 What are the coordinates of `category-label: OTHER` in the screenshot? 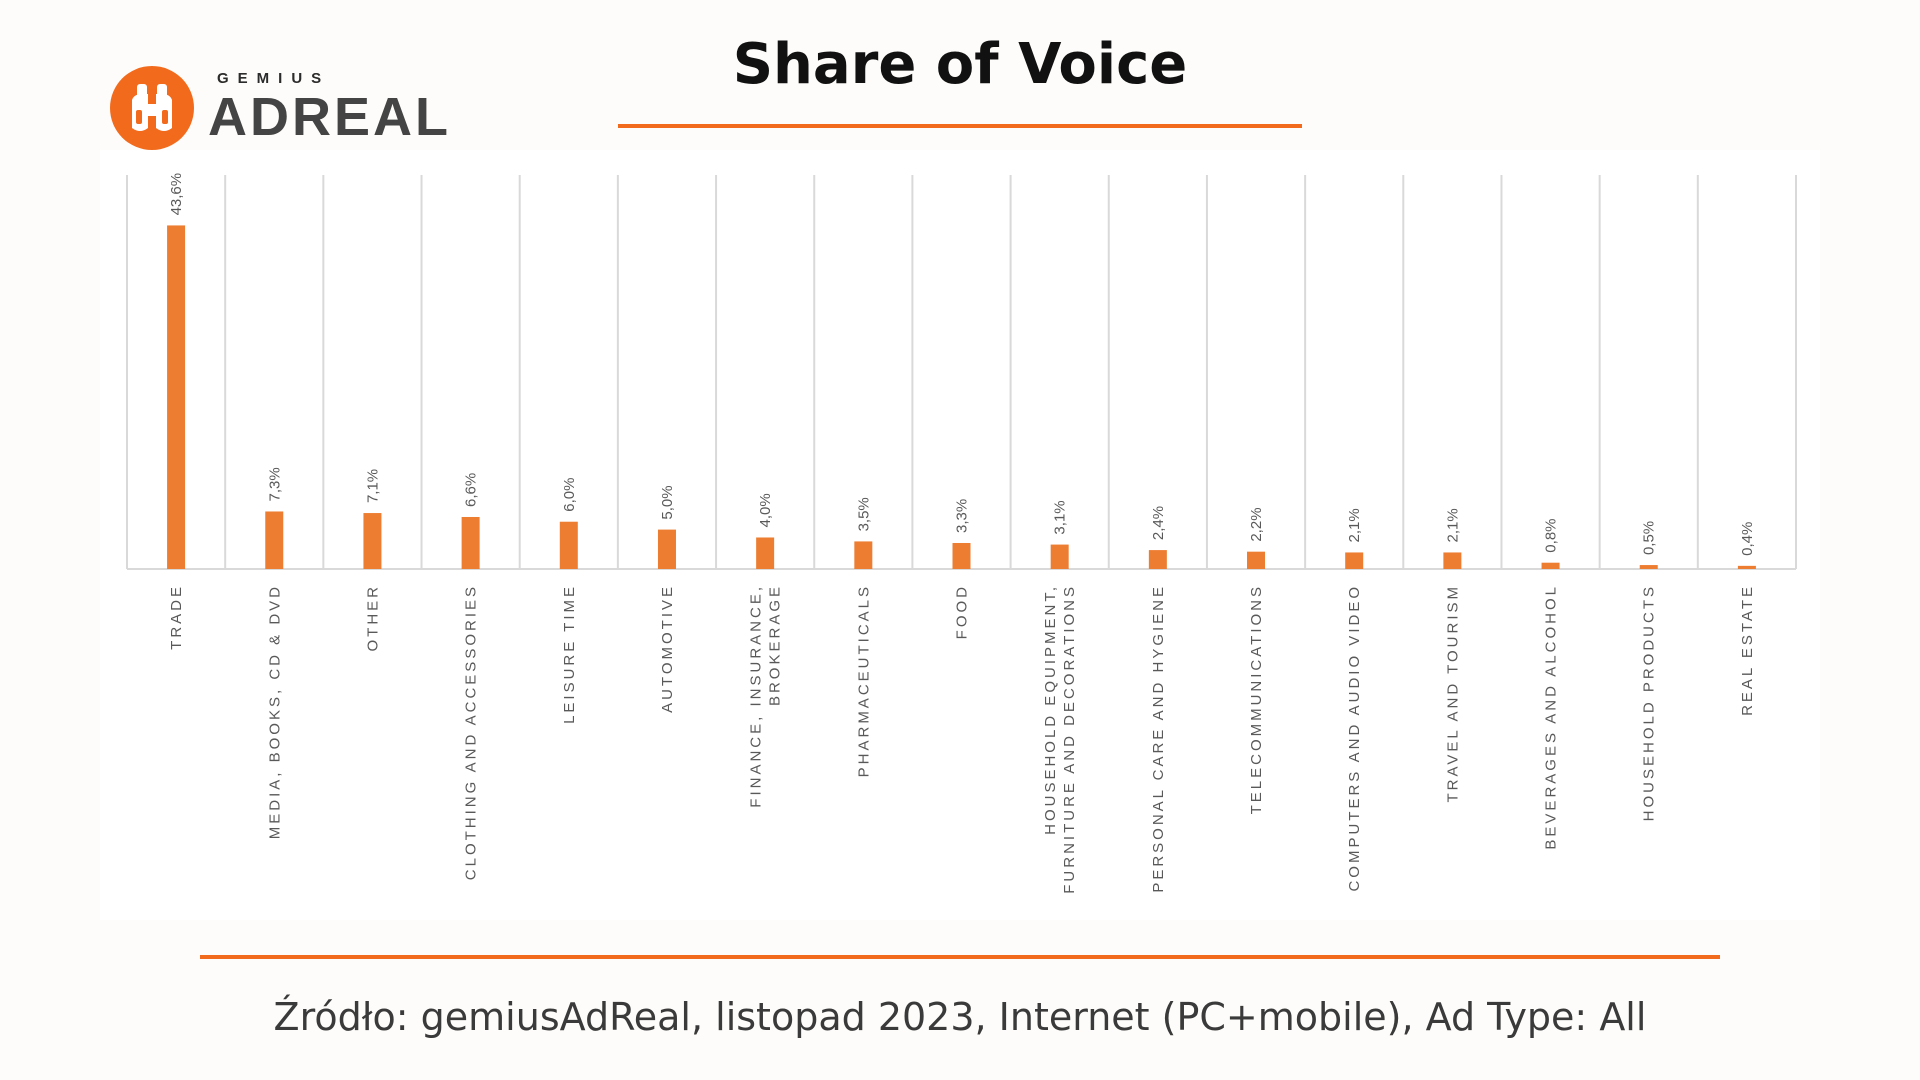 It's located at (372, 618).